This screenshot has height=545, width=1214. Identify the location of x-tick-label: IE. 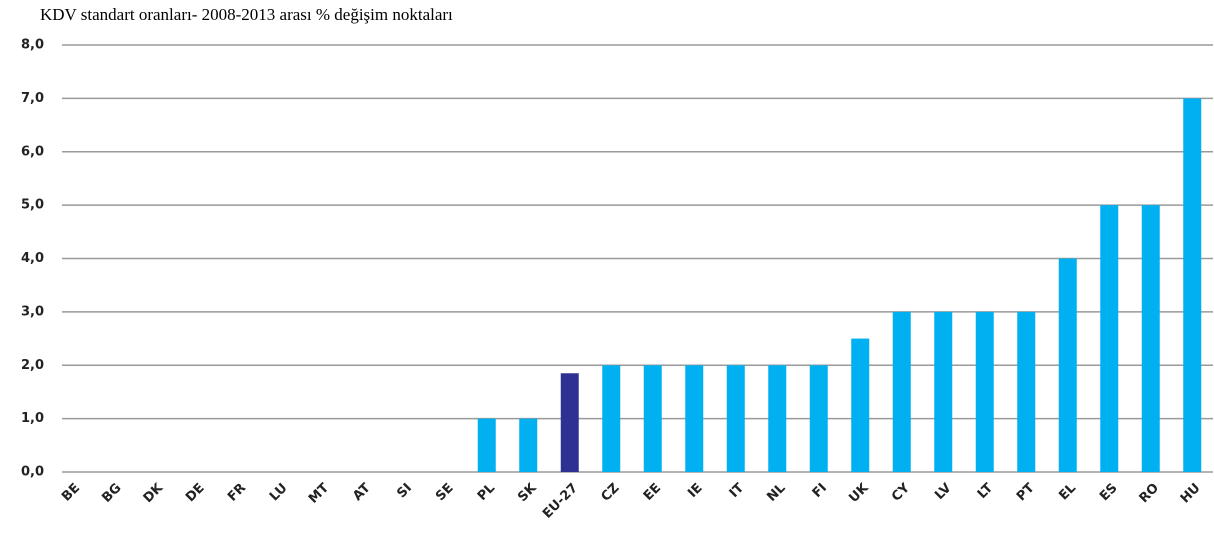
(695, 491).